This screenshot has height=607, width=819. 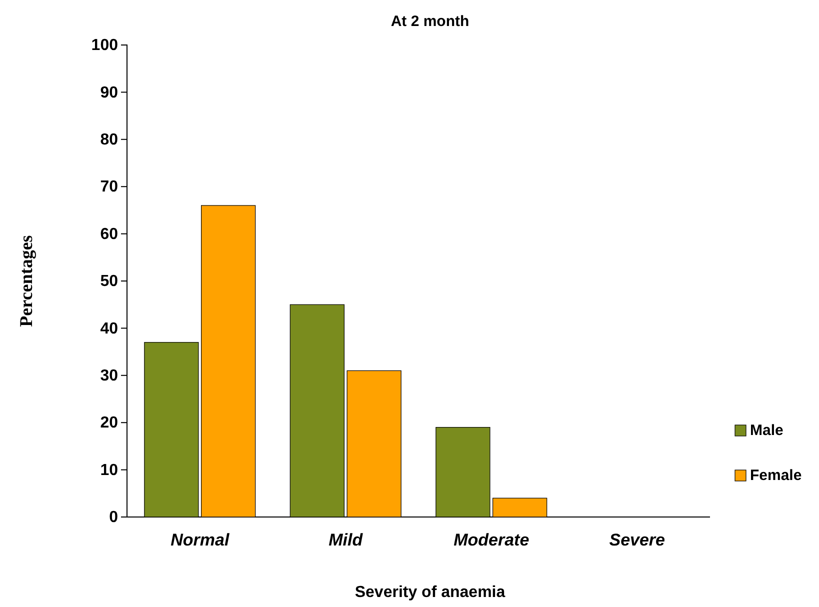 What do you see at coordinates (109, 329) in the screenshot?
I see `y-tick-label: 40` at bounding box center [109, 329].